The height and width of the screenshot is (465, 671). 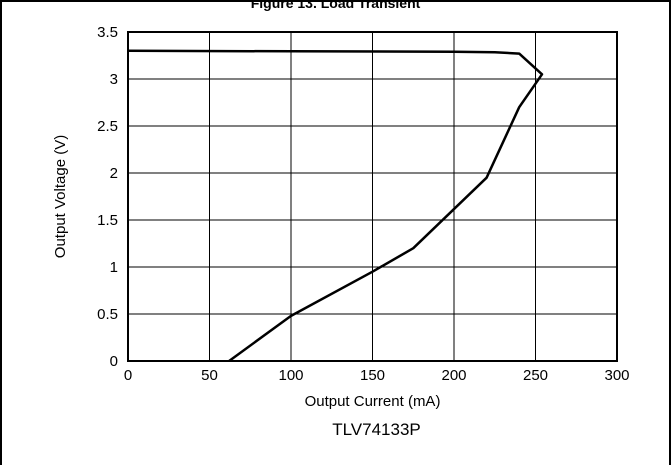 I want to click on x-tick-label: 200, so click(x=453, y=375).